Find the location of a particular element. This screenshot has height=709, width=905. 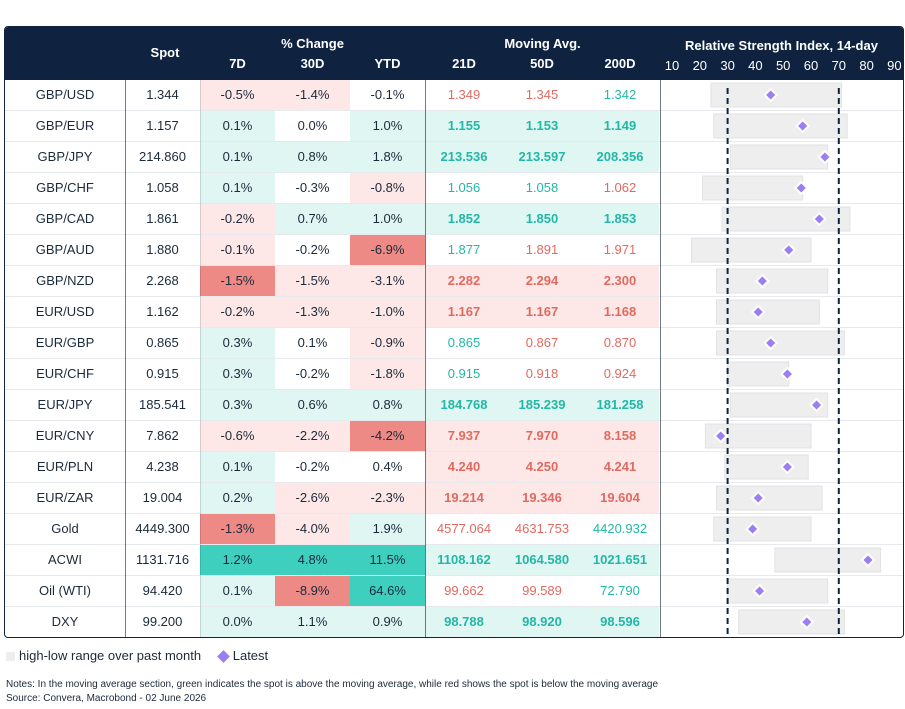

cell-d30: 4.8% is located at coordinates (312, 560).